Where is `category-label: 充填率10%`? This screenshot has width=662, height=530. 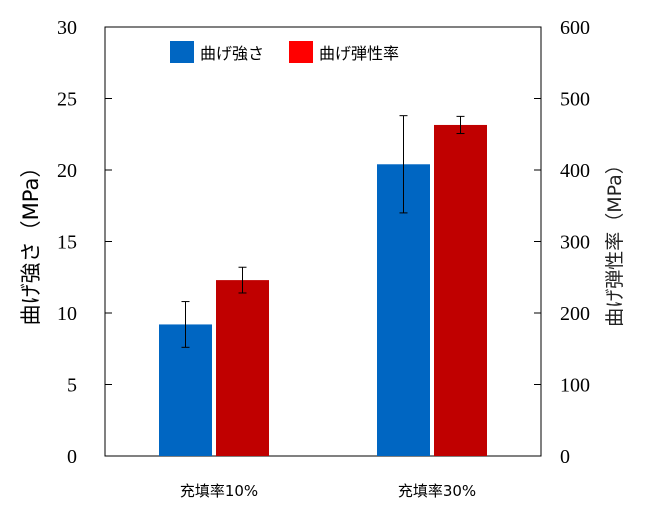
category-label: 充填率10% is located at coordinates (219, 491).